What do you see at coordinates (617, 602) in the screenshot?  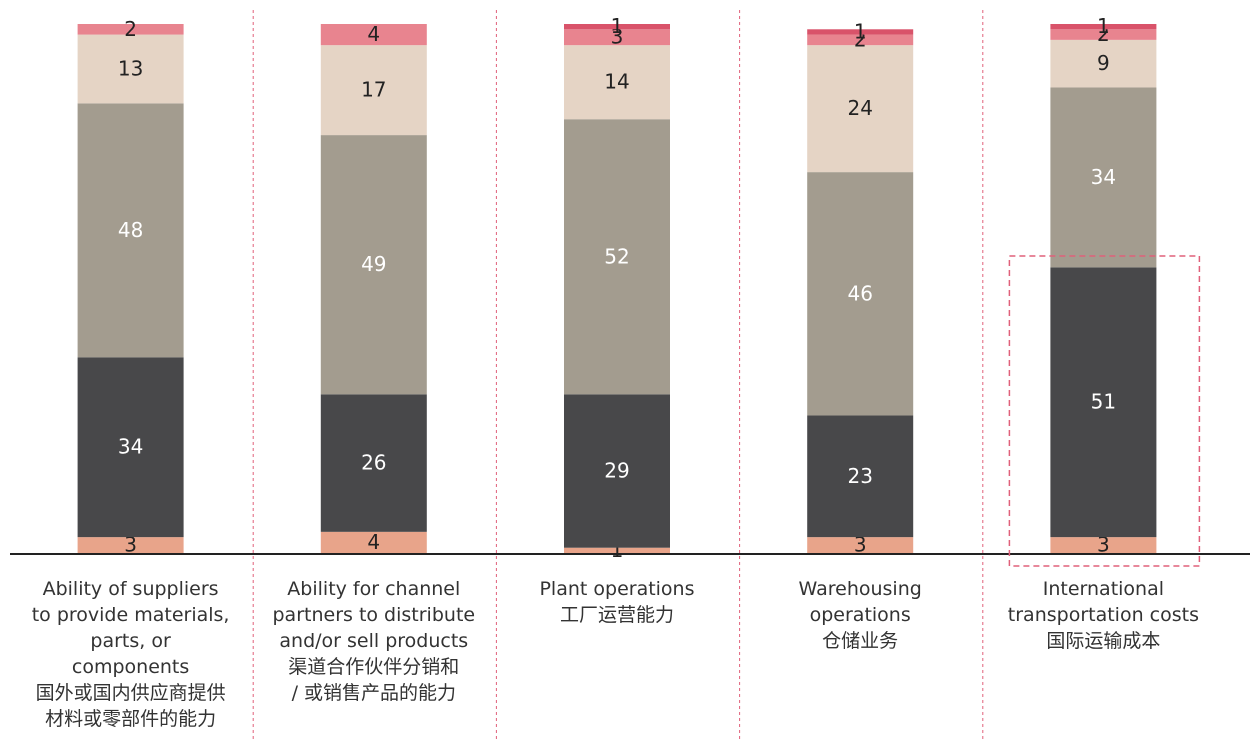 I see `x-tick-label: Plant operations 工厂运营能力` at bounding box center [617, 602].